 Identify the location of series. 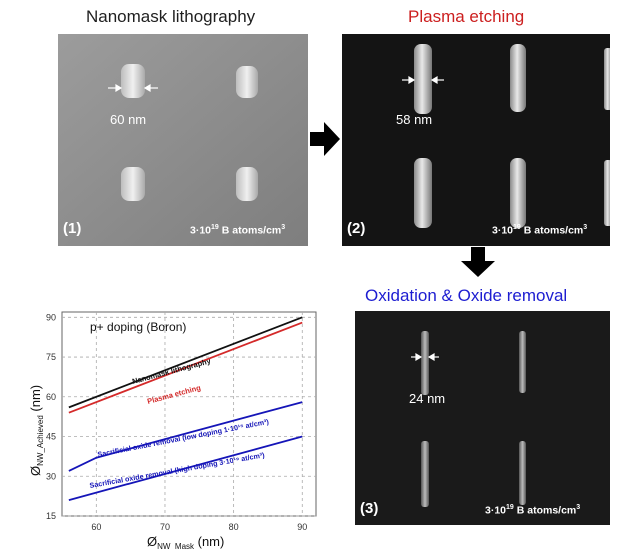
(185, 408).